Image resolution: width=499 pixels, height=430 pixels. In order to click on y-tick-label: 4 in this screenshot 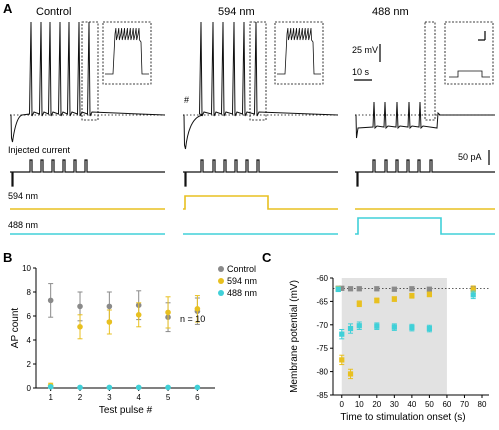, I will do `click(29, 340)`.